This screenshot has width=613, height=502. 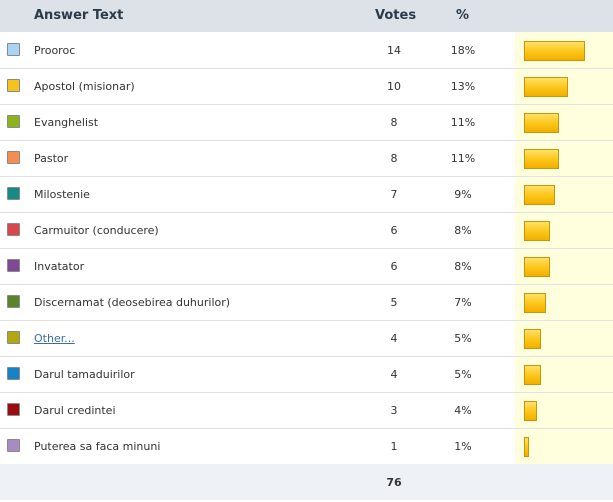 I want to click on answer-label: Puterea sa faca minuni, so click(x=97, y=446).